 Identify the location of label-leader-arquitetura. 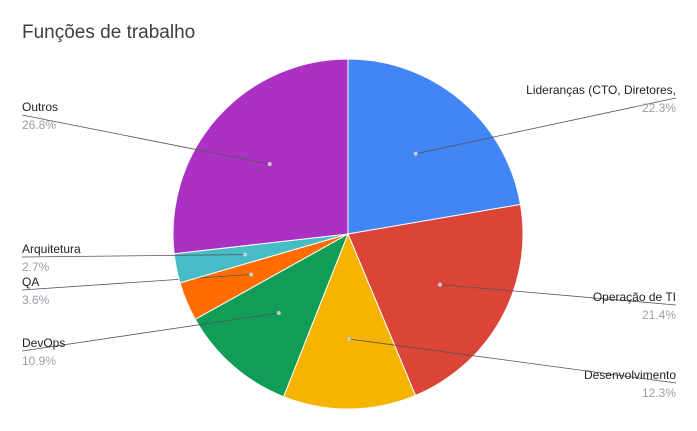
(133, 256).